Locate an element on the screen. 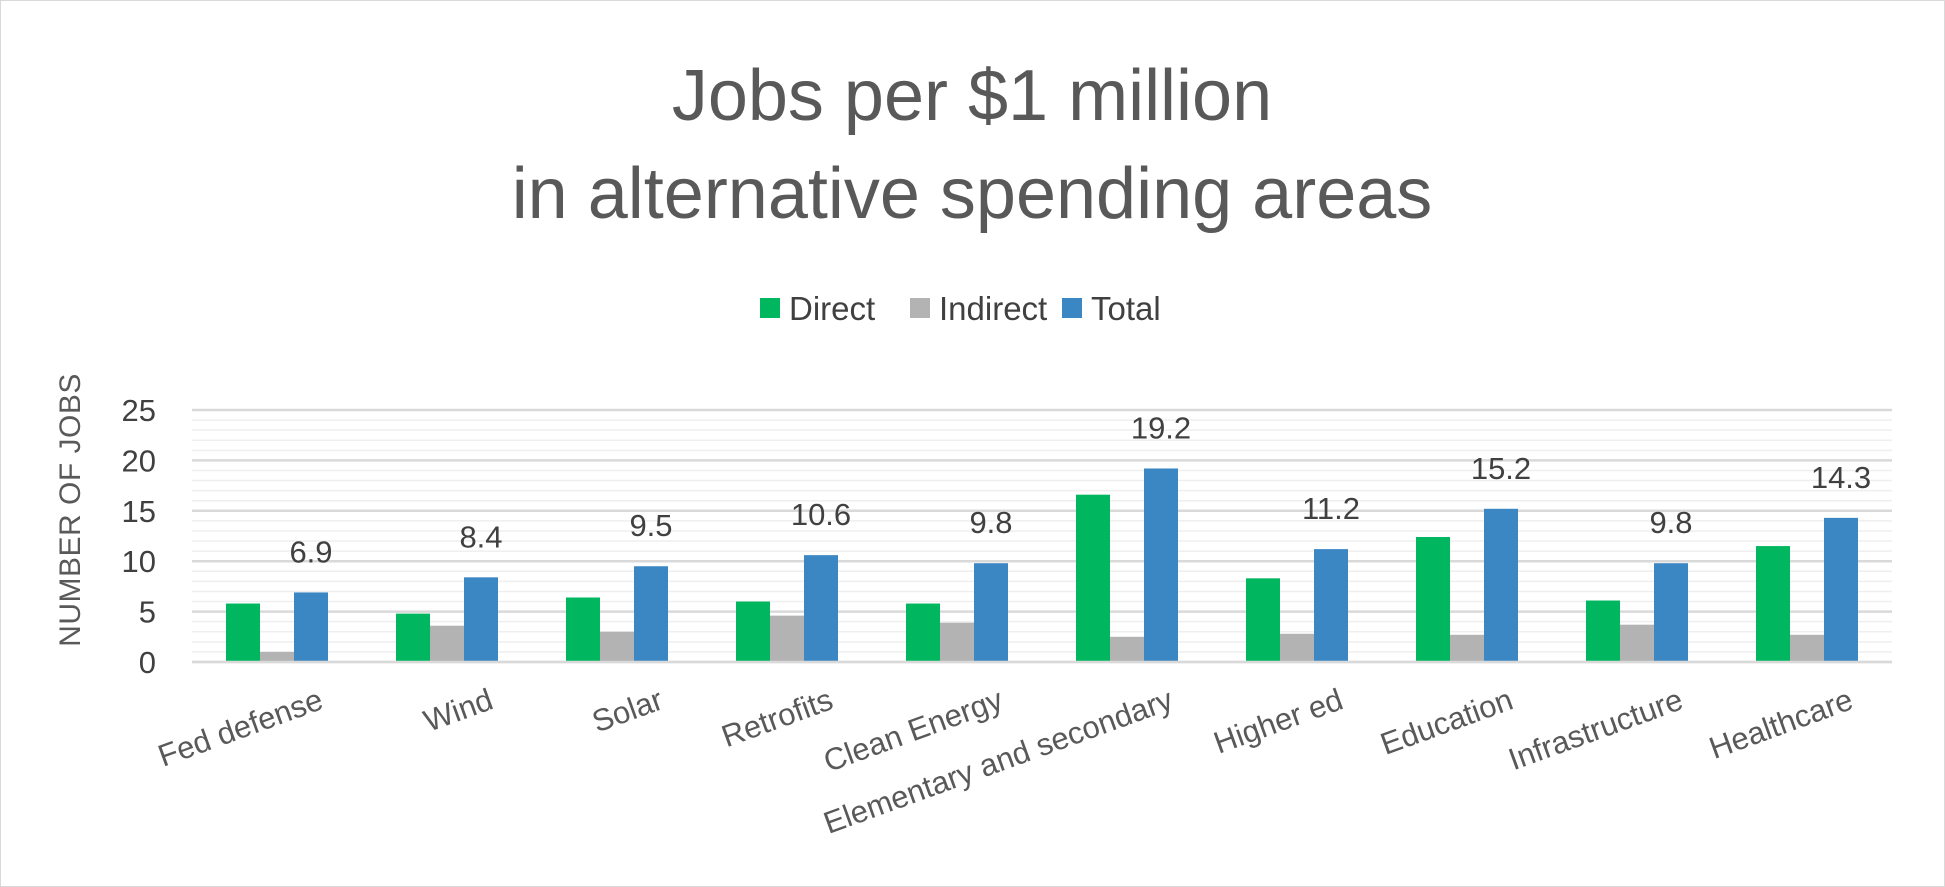 This screenshot has height=887, width=1945. legend-label-indirect: Indirect is located at coordinates (993, 308).